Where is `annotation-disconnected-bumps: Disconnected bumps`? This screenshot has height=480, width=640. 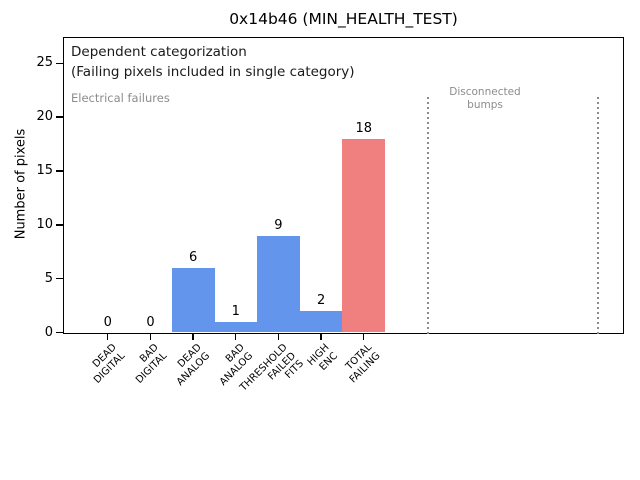 annotation-disconnected-bumps: Disconnected bumps is located at coordinates (485, 98).